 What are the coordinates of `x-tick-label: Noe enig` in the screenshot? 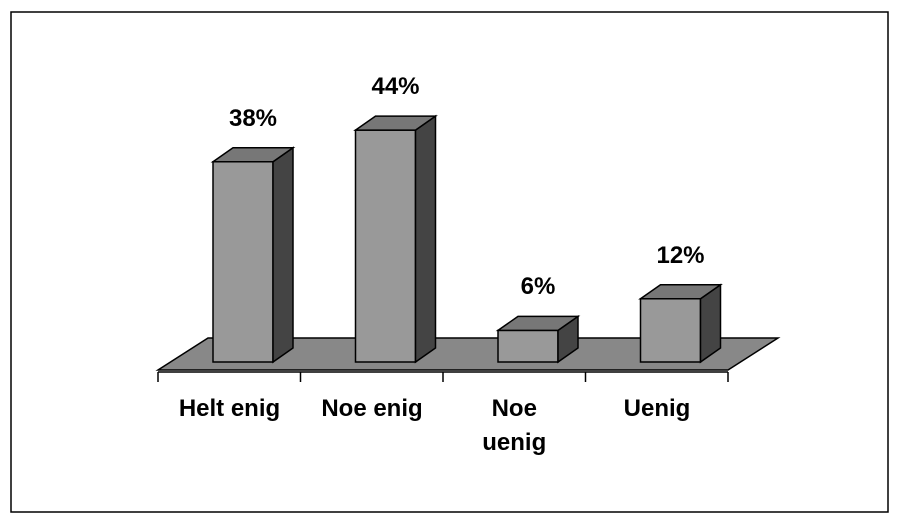 It's located at (372, 408).